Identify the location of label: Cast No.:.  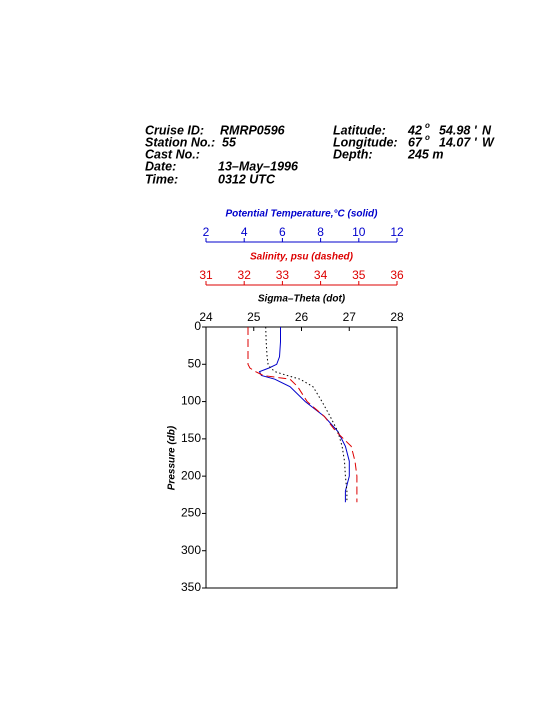
(172, 154).